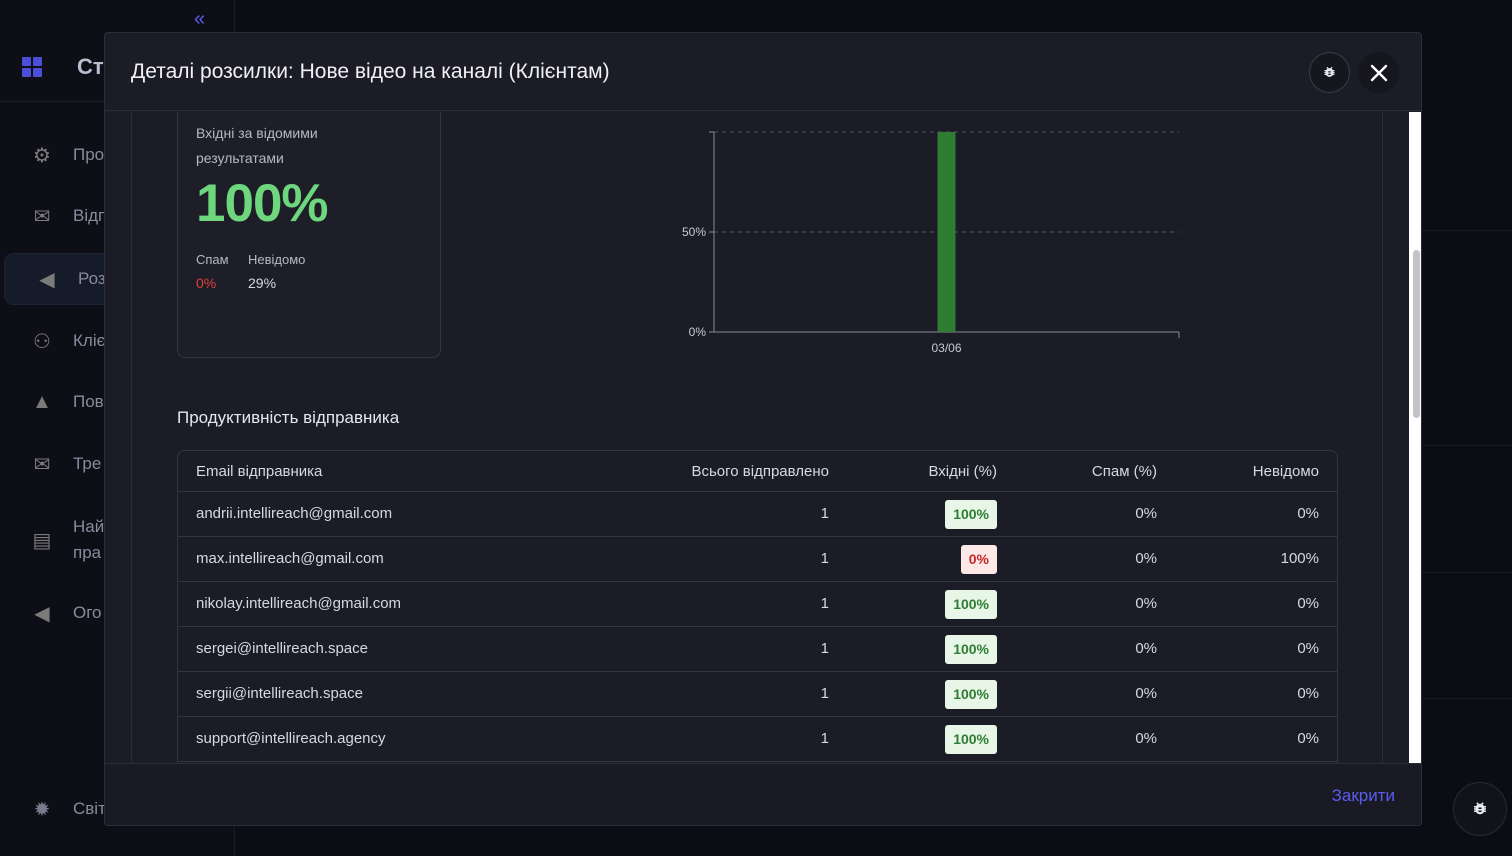 Image resolution: width=1512 pixels, height=856 pixels. I want to click on sidebar-item: ◀ Ого, so click(117, 613).